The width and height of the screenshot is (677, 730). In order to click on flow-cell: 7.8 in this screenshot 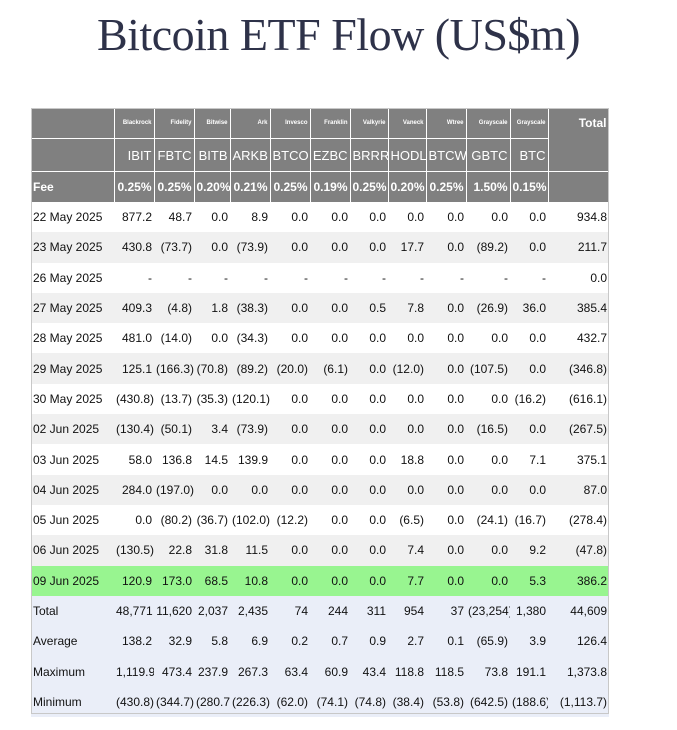, I will do `click(407, 308)`.